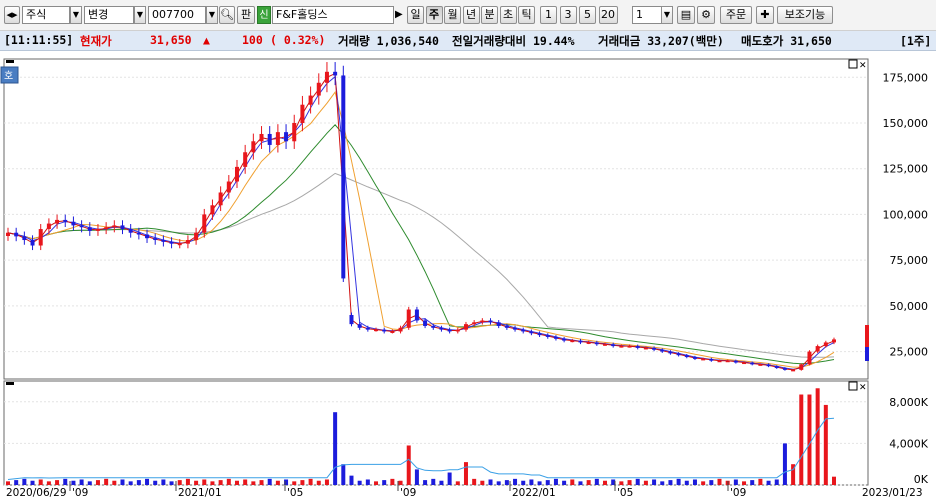  I want to click on price-marker-down, so click(867, 354).